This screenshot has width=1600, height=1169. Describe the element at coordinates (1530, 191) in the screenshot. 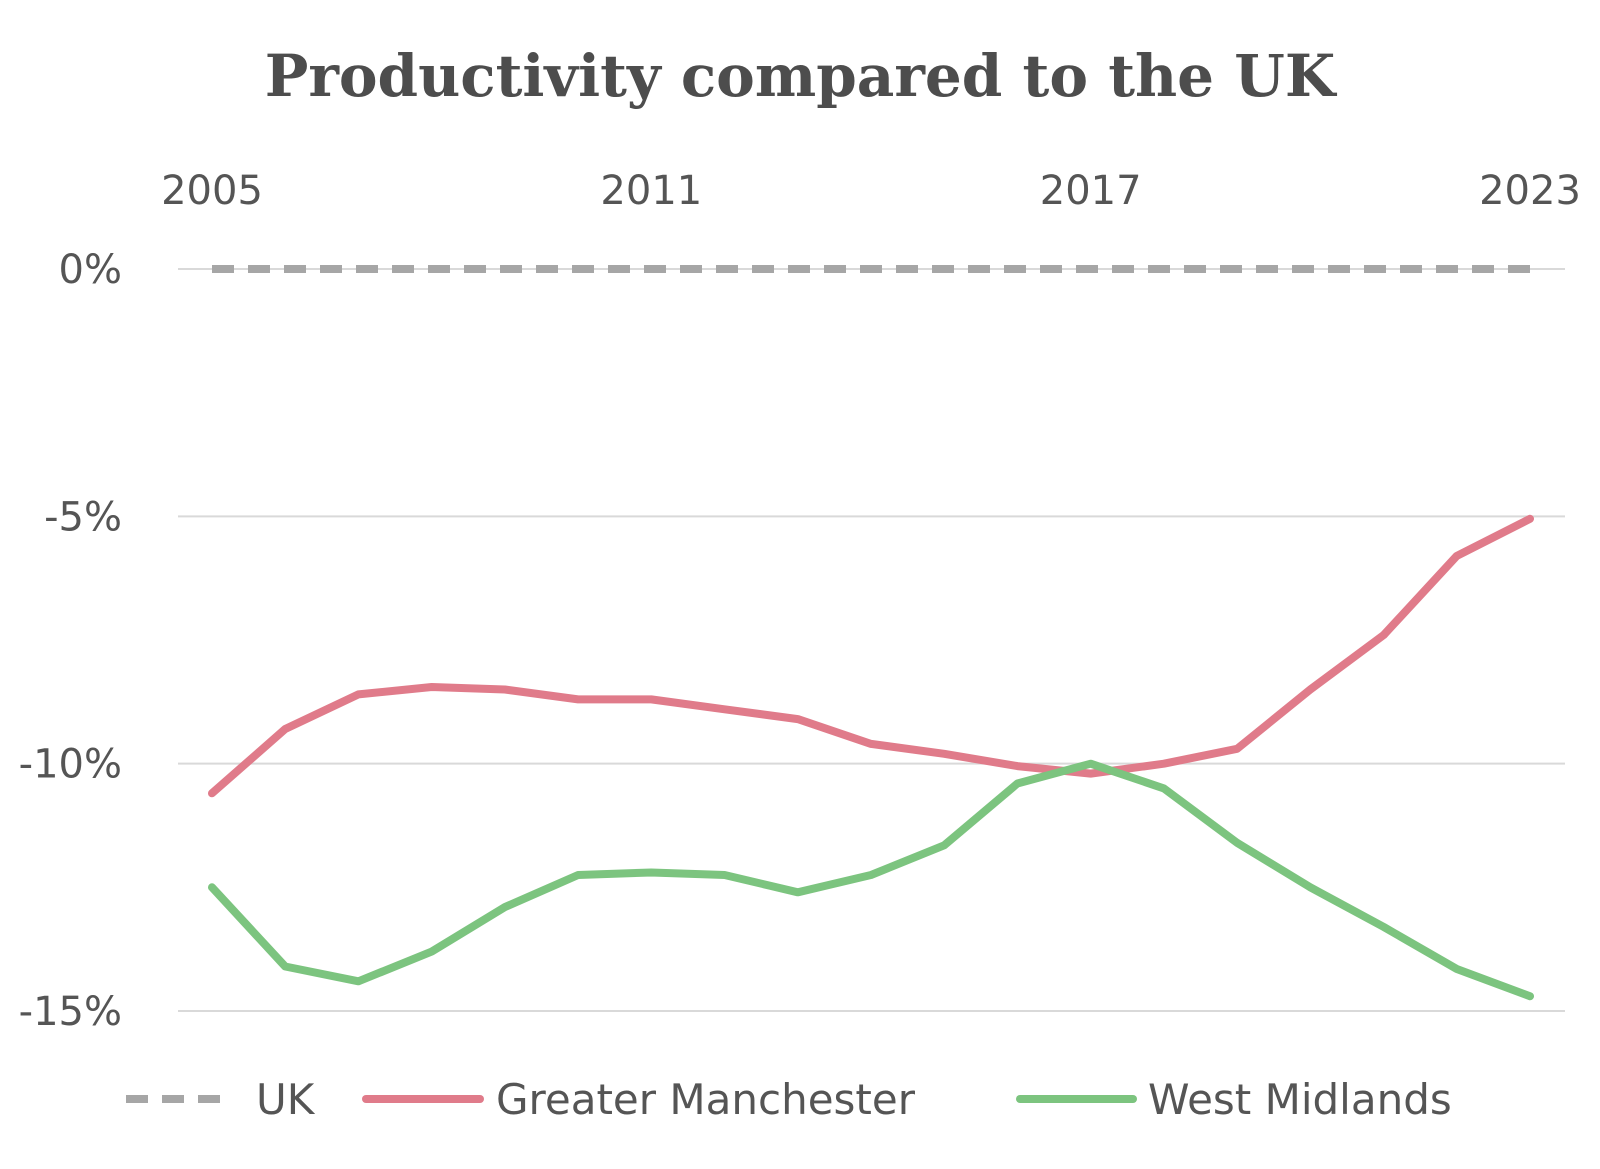

I see `x-tick-label: 2023` at that location.